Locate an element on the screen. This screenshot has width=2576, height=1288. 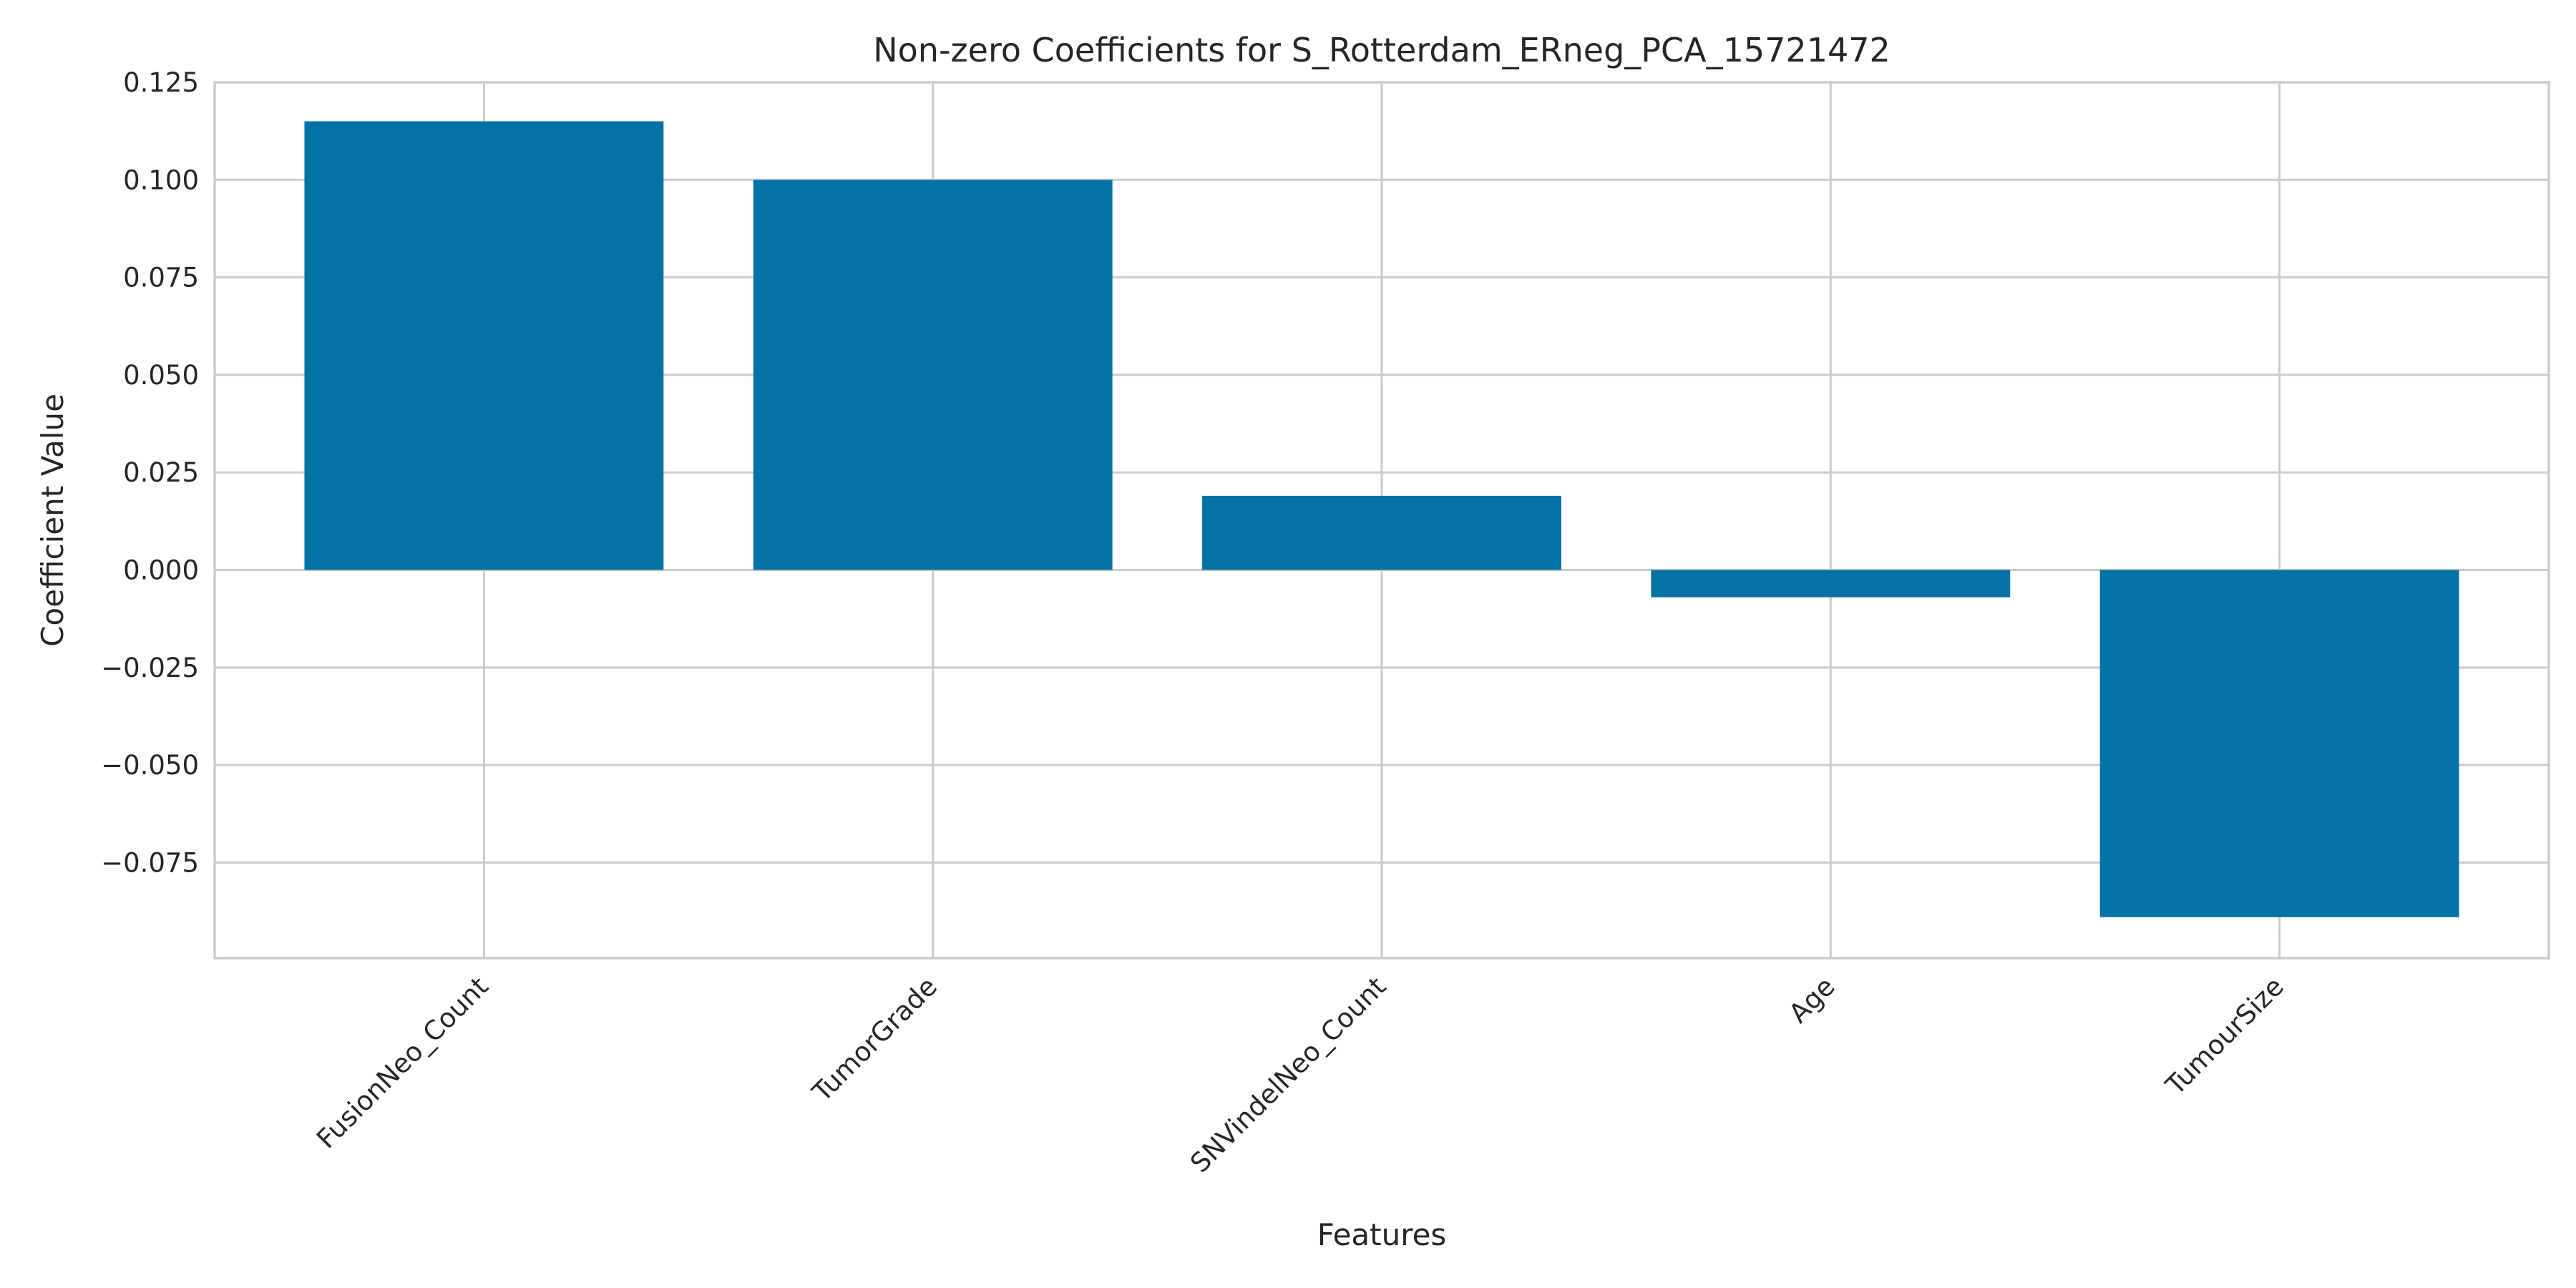
bar-fusionneo-count is located at coordinates (484, 345).